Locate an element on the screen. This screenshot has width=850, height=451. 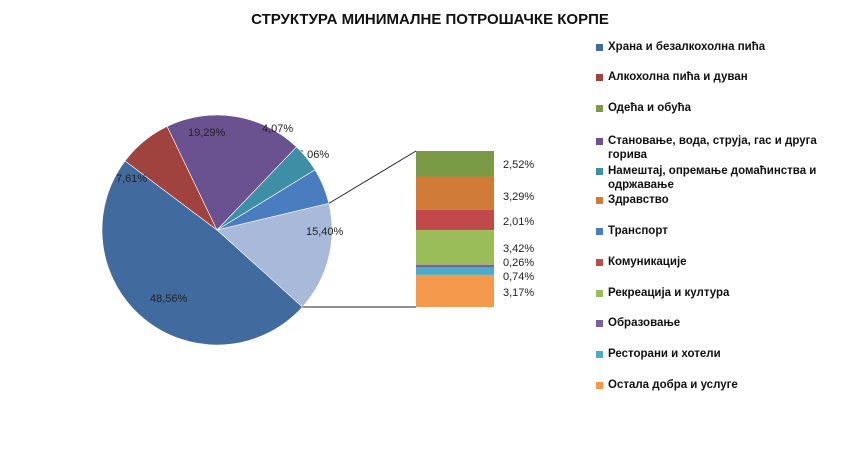
chart-title: СТРУКТУРА МИНИМАЛНЕ ПОТРОШАЧКЕ КОРПЕ is located at coordinates (430, 19).